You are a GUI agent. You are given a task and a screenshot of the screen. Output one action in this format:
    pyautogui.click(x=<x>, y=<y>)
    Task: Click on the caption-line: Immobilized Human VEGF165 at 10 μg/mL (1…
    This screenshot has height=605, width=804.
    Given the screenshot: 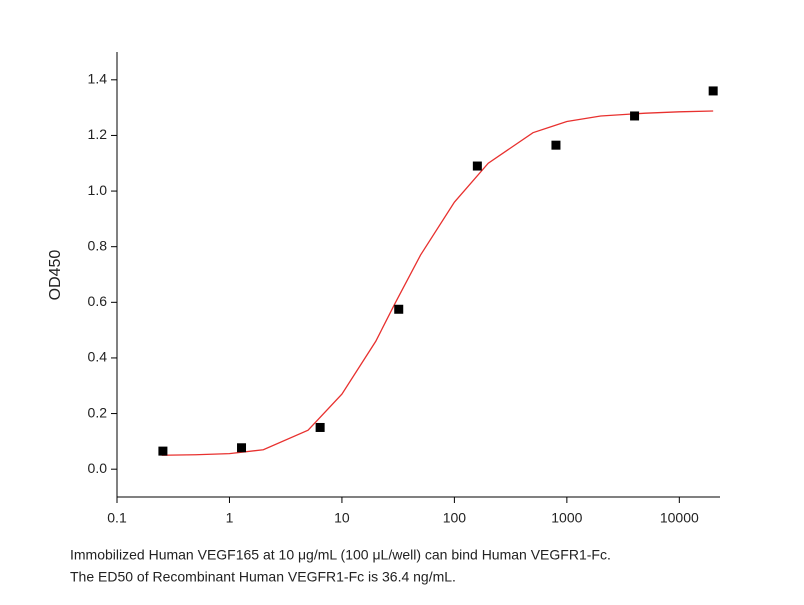 What is the action you would take?
    pyautogui.click(x=340, y=555)
    